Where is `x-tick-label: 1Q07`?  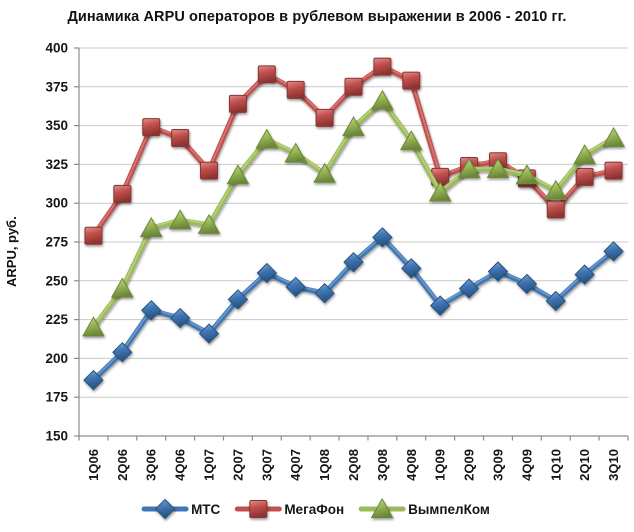
x-tick-label: 1Q07 is located at coordinates (209, 465).